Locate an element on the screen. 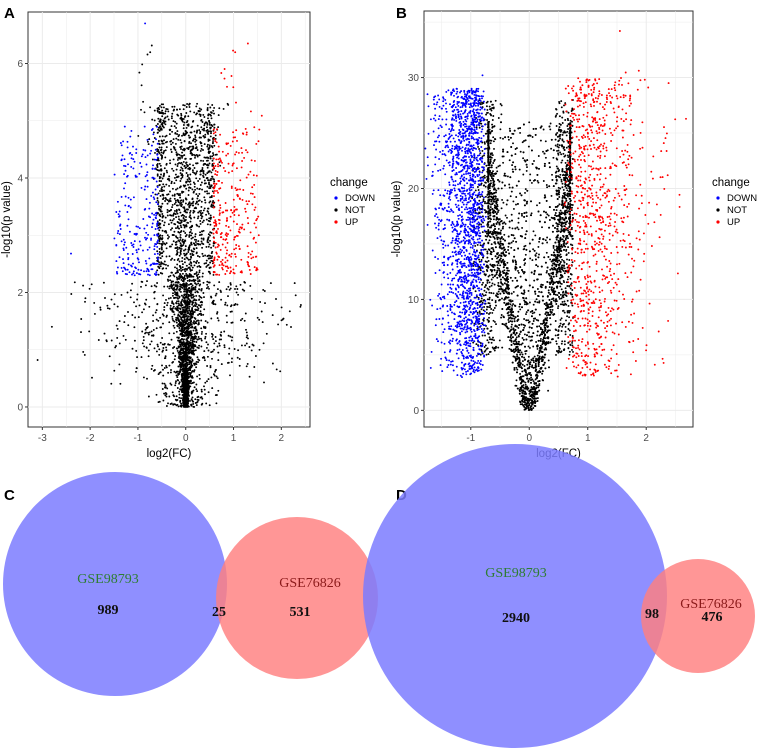 The image size is (765, 754). y-tick-label: 6 is located at coordinates (20, 64).